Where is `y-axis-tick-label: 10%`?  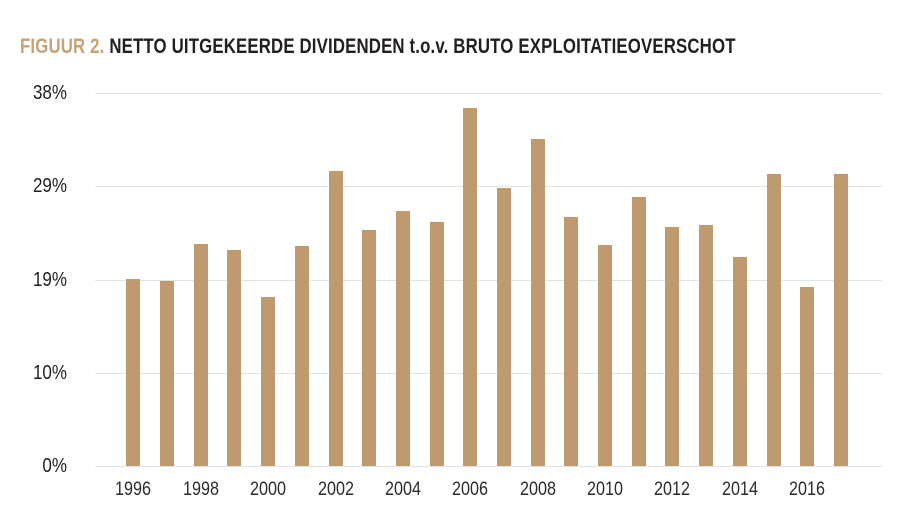 y-axis-tick-label: 10% is located at coordinates (49, 372).